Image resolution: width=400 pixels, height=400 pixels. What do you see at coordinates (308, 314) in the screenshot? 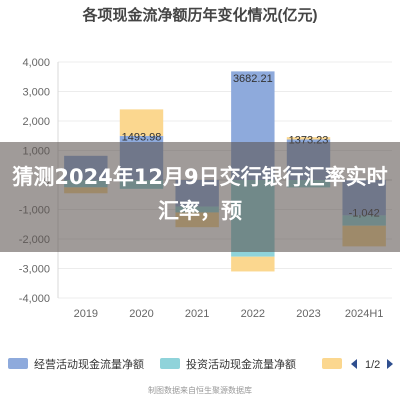
I see `x-tick-label: 2023` at bounding box center [308, 314].